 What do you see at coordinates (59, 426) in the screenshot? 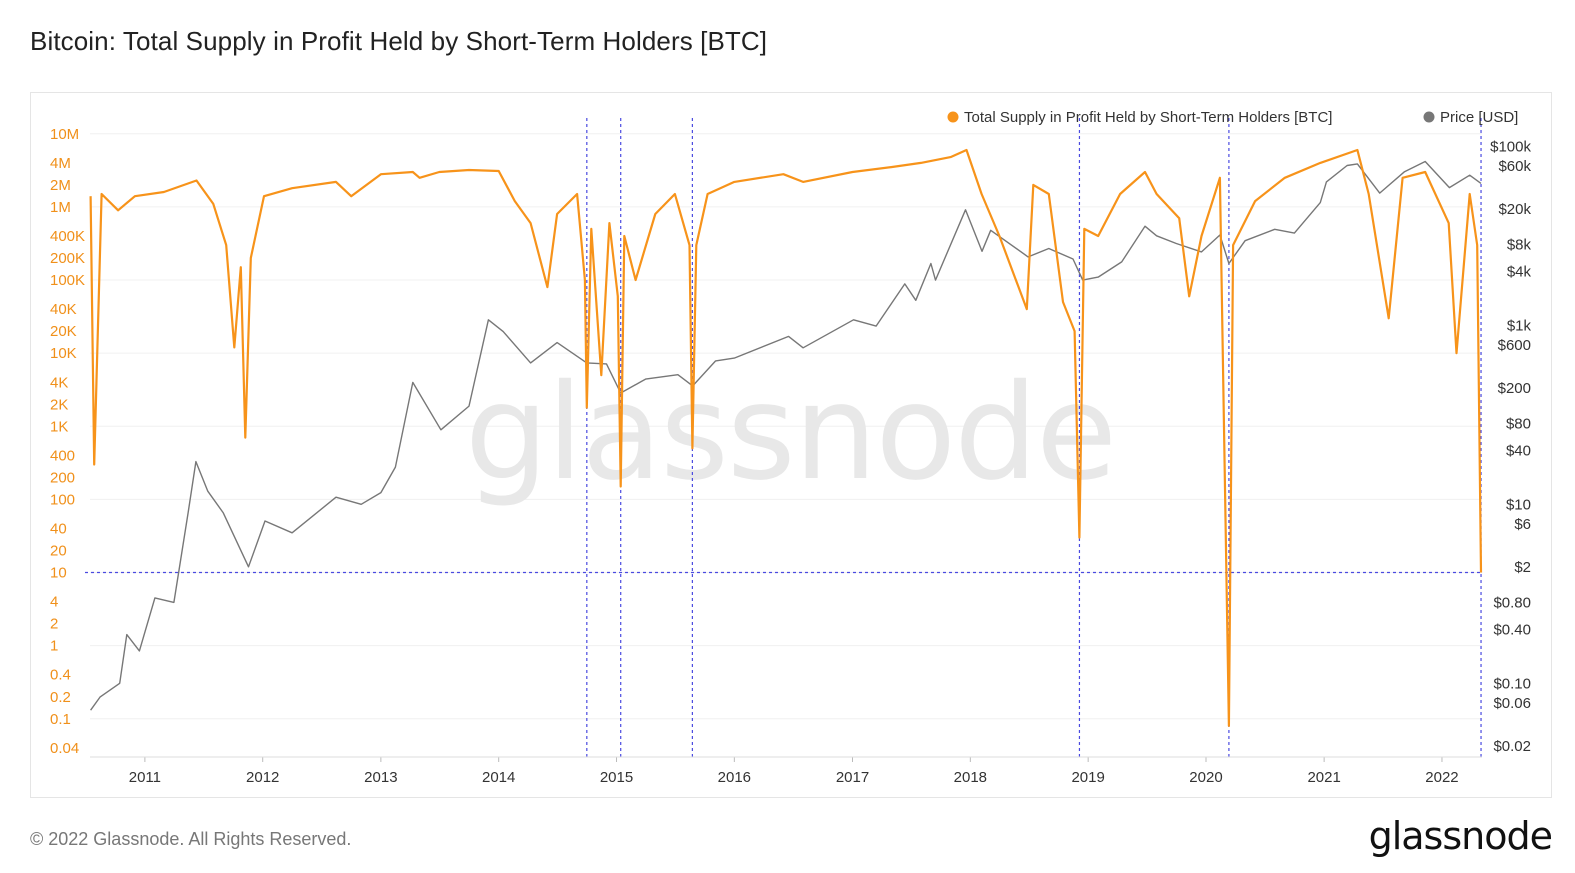
I see `left-tick-label: 1K` at bounding box center [59, 426].